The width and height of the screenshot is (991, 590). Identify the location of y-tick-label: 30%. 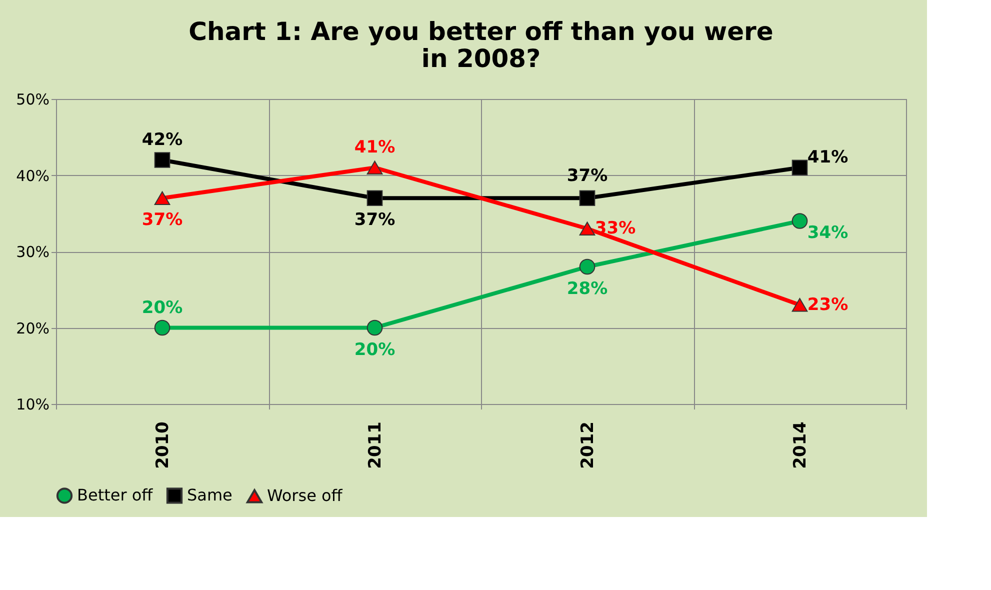
(33, 252).